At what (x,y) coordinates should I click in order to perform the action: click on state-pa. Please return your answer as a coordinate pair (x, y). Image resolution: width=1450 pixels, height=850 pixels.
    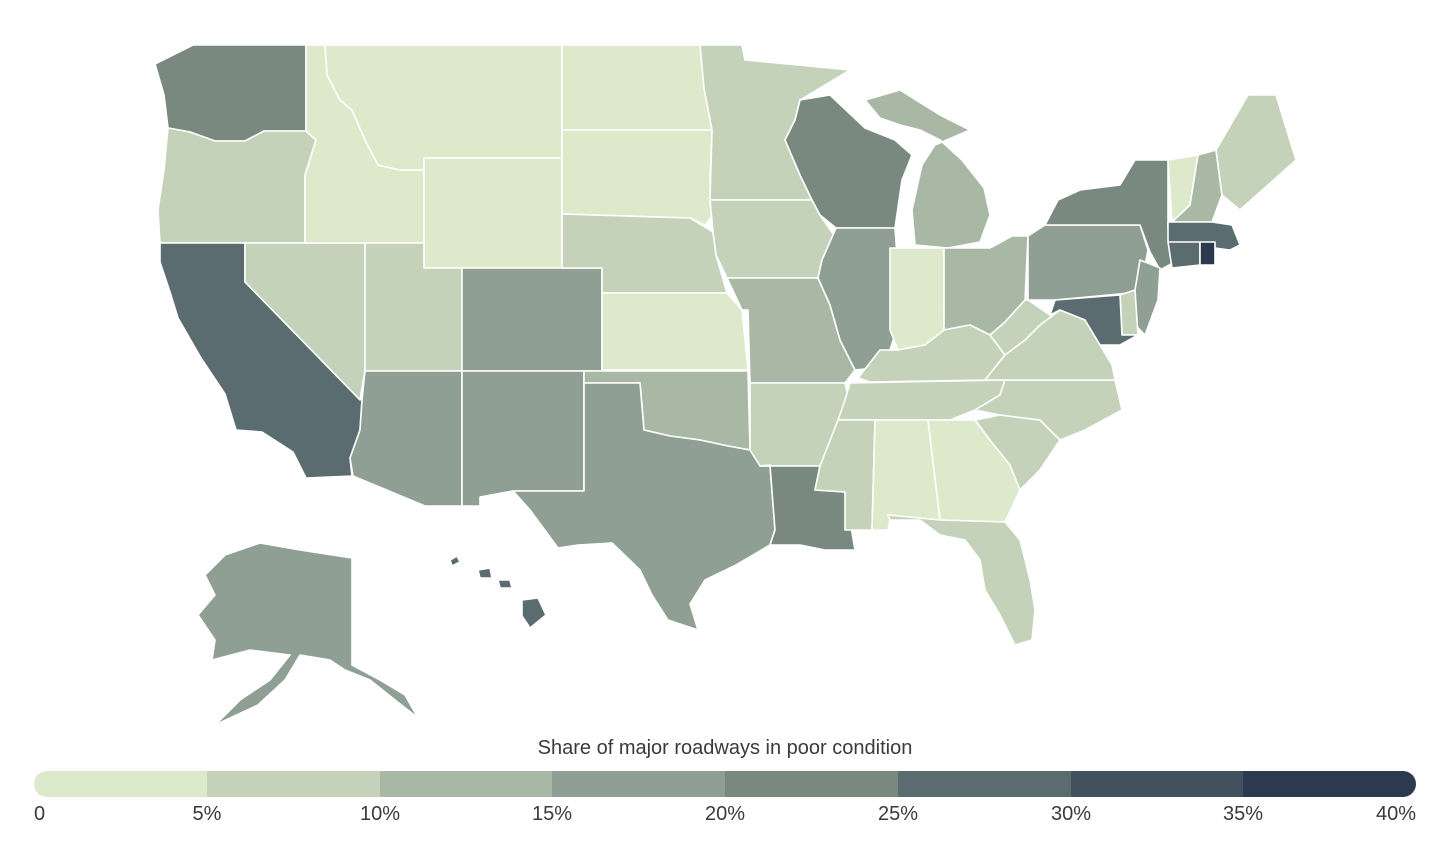
    Looking at the image, I should click on (1088, 262).